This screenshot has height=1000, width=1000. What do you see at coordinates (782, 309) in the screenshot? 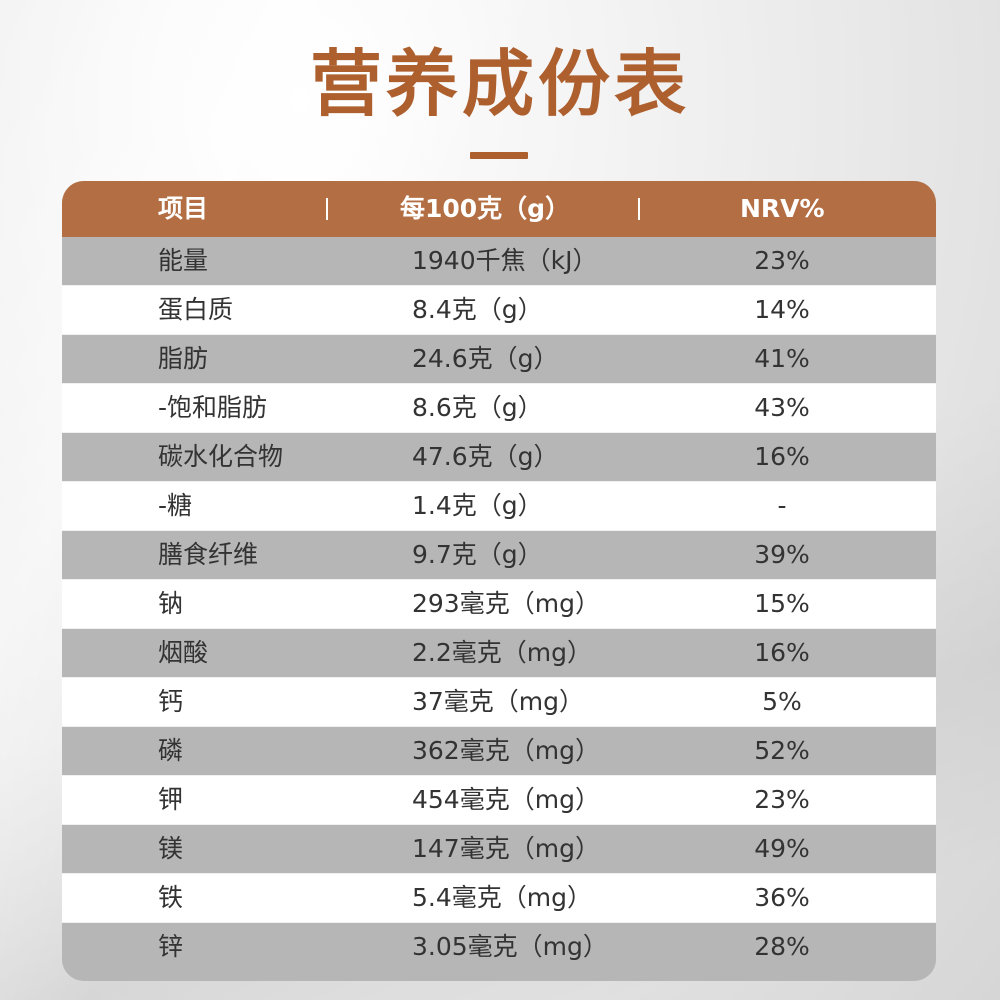
I see `row-nrv: 14%` at bounding box center [782, 309].